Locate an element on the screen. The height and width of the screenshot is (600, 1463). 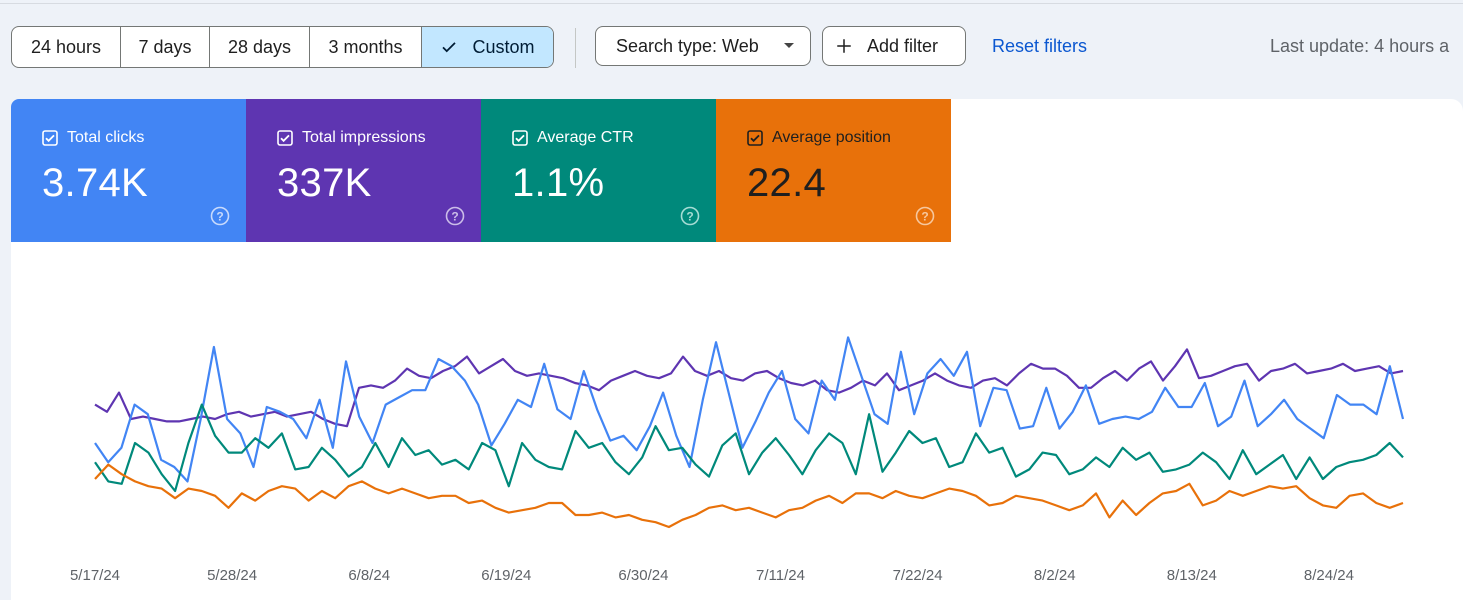
x-tick-label: 8/2/24 is located at coordinates (1055, 575).